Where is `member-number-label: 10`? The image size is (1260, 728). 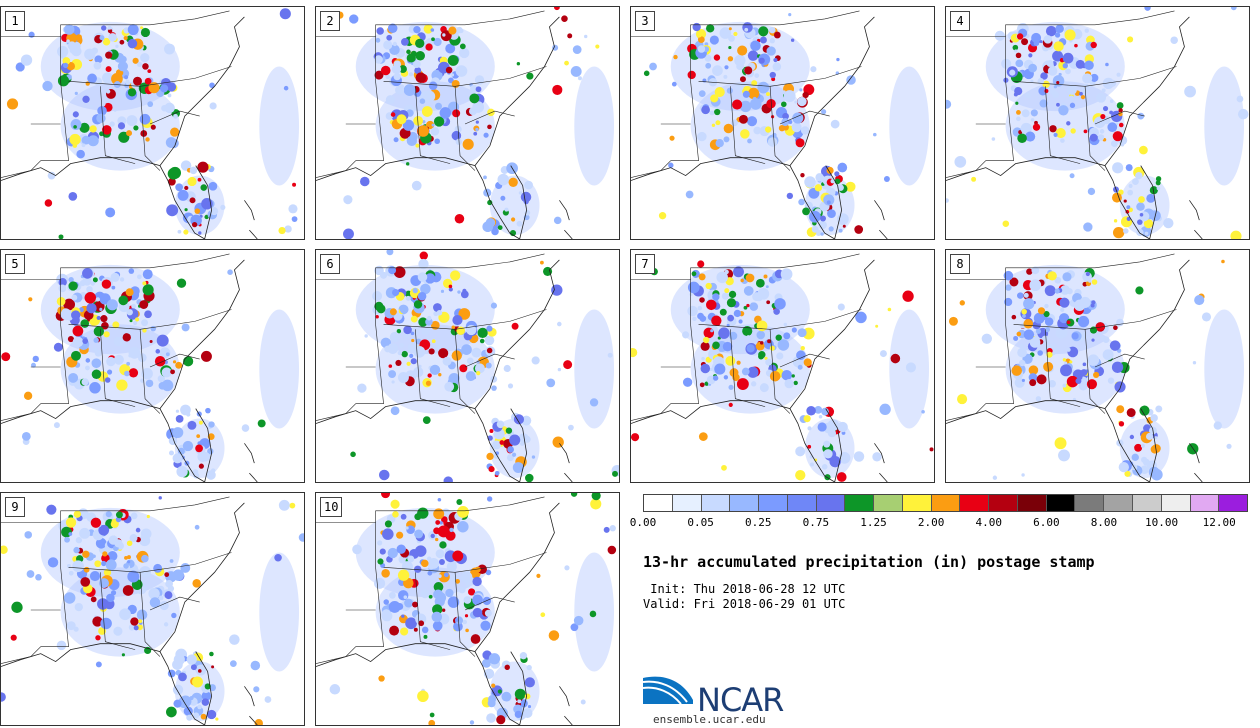 member-number-label: 10 is located at coordinates (331, 507).